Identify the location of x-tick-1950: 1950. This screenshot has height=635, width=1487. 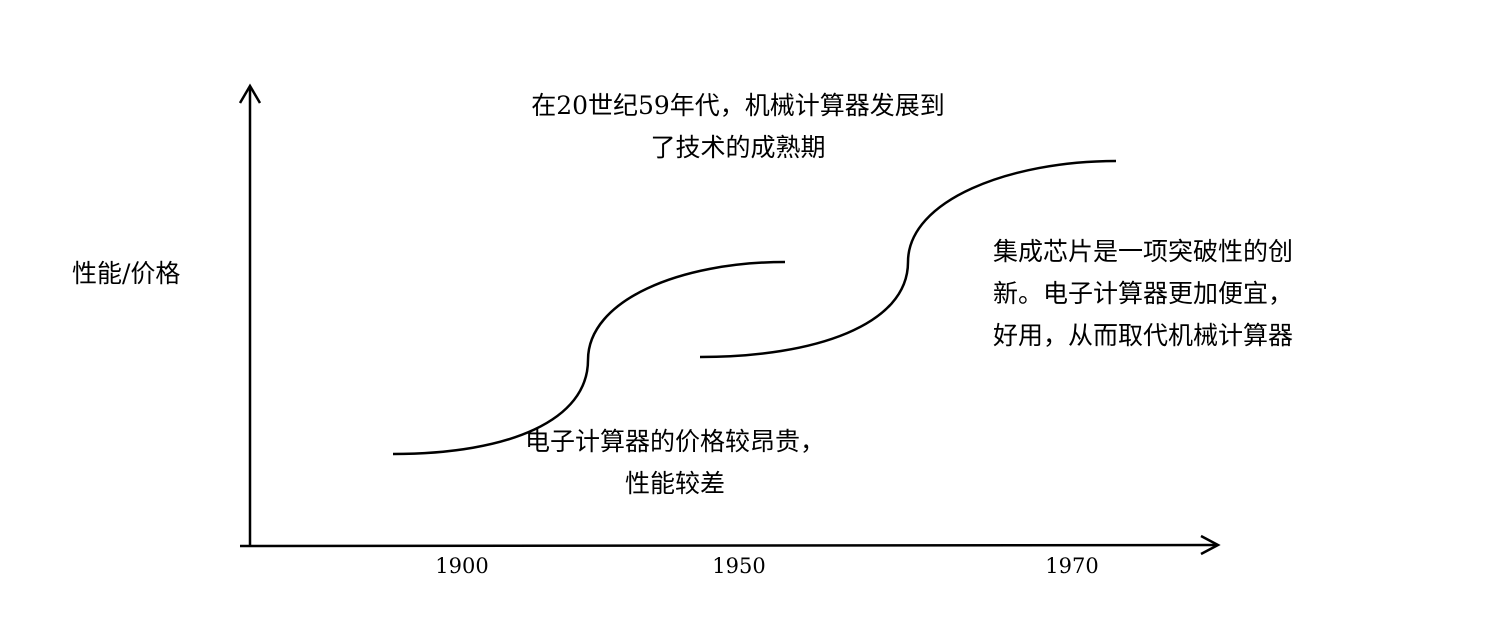
(739, 566).